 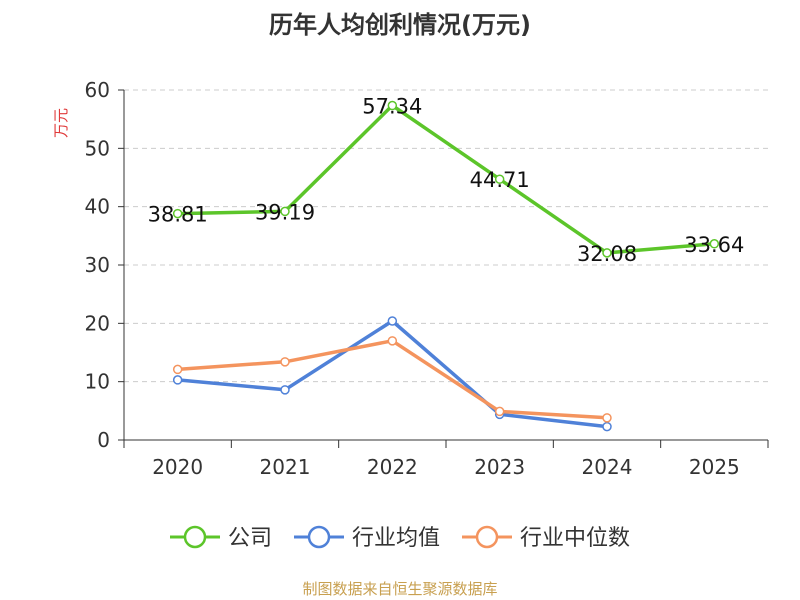 What do you see at coordinates (97, 148) in the screenshot?
I see `y-tick-label: 50` at bounding box center [97, 148].